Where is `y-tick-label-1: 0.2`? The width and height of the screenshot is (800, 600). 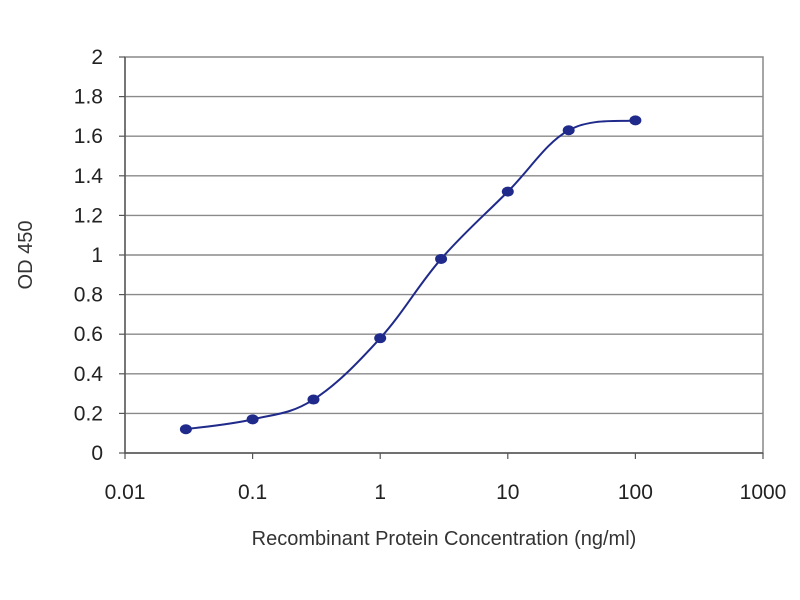 y-tick-label-1: 0.2 is located at coordinates (88, 413).